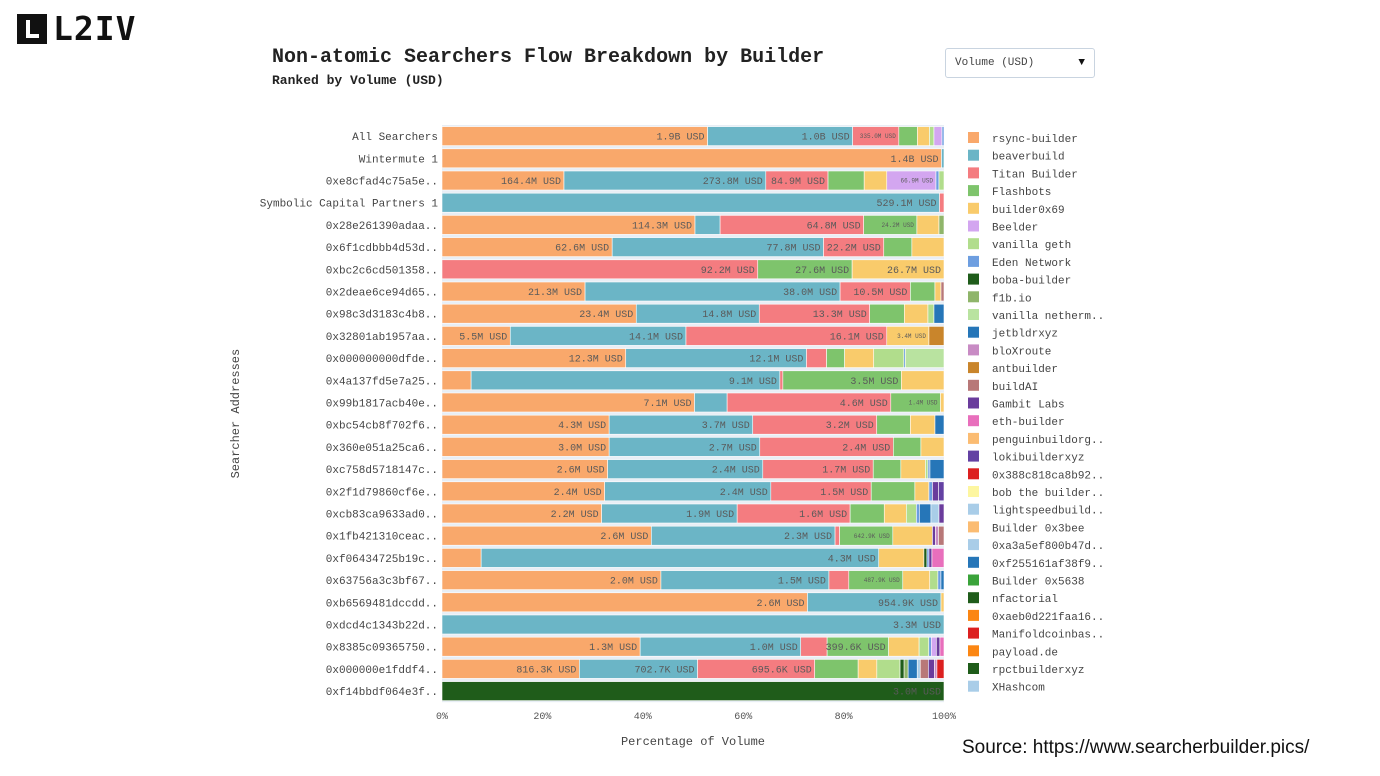 Image resolution: width=1380 pixels, height=776 pixels. I want to click on legend-item: Builder 0x5638, so click(1026, 581).